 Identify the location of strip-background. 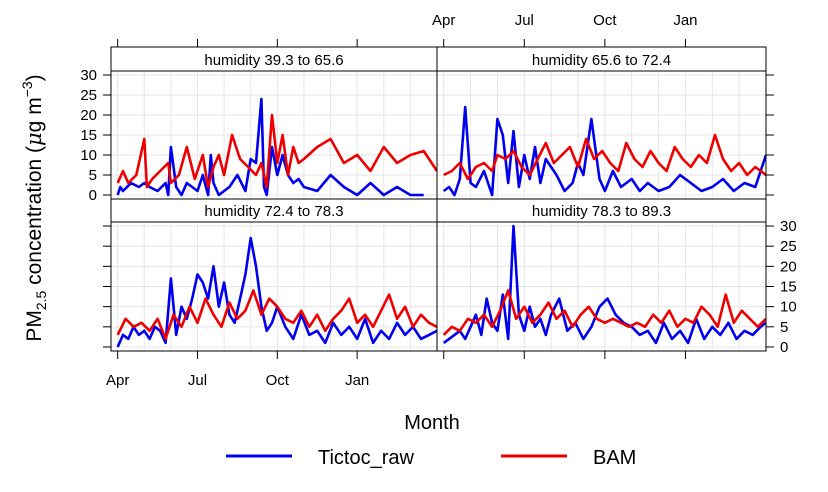
(601, 59).